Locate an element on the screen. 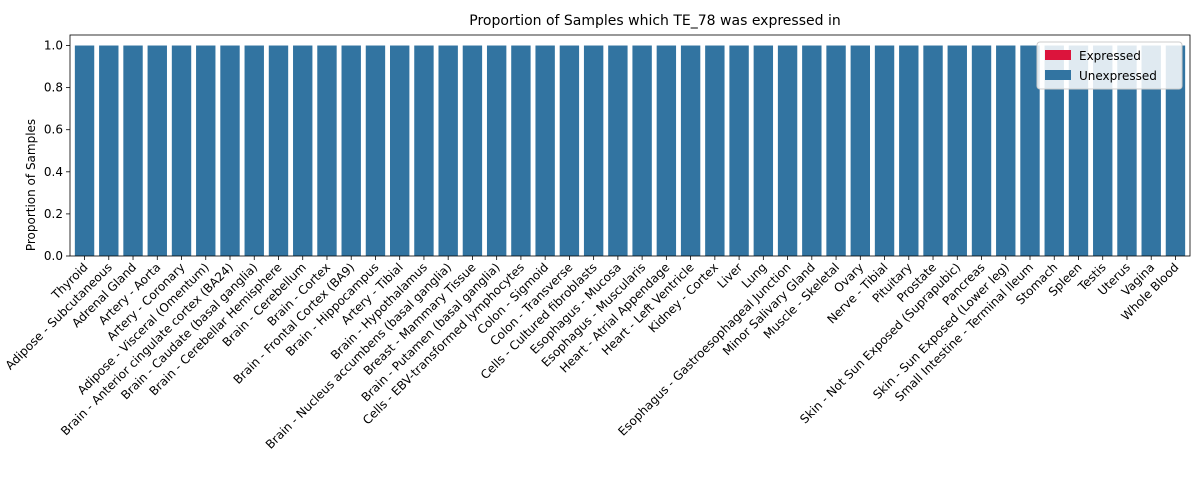 The width and height of the screenshot is (1200, 500). y-tick-label: 0.4 is located at coordinates (53, 172).